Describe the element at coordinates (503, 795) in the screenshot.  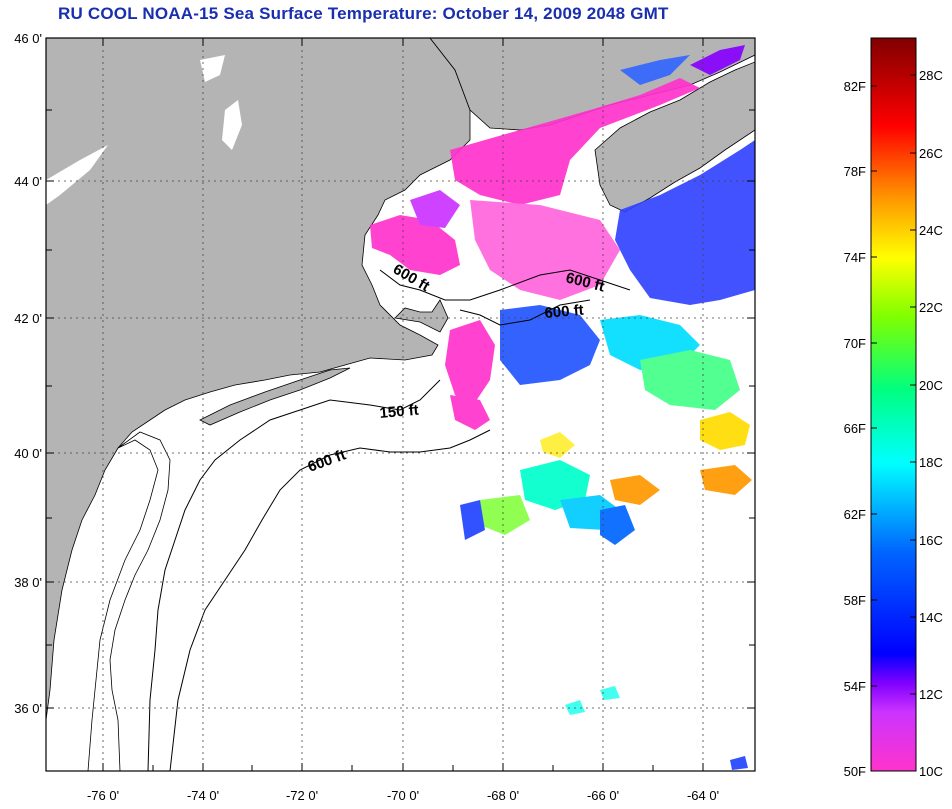
I see `lon-label: -68 0'` at that location.